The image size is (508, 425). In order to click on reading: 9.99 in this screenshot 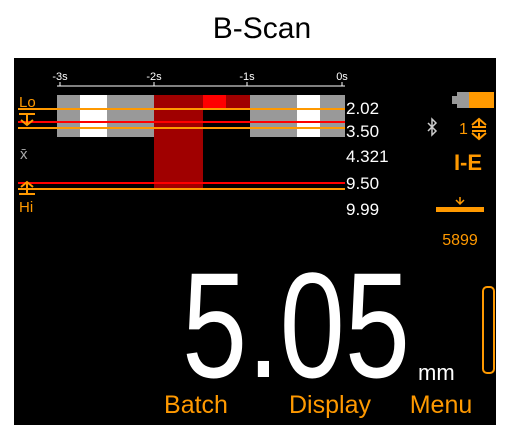, I will do `click(362, 209)`.